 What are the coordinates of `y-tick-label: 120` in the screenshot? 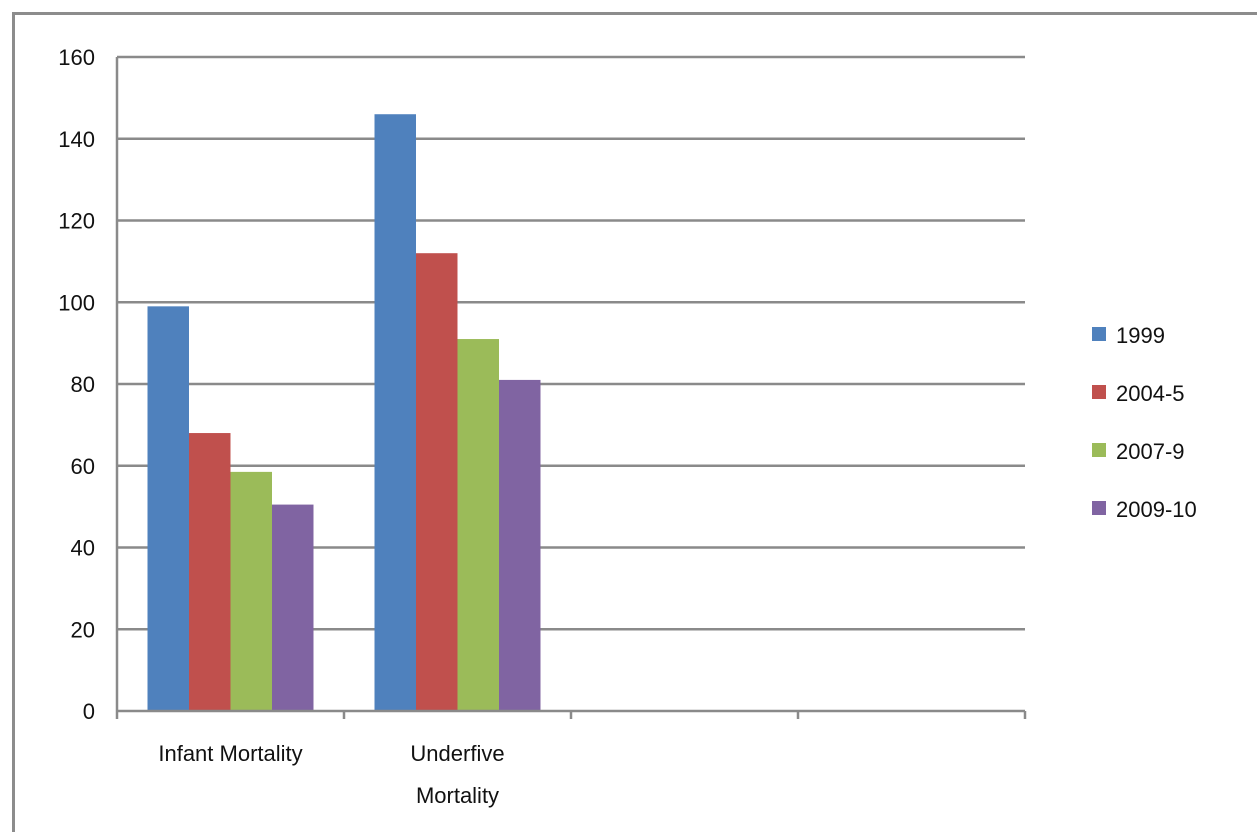 It's located at (76, 221).